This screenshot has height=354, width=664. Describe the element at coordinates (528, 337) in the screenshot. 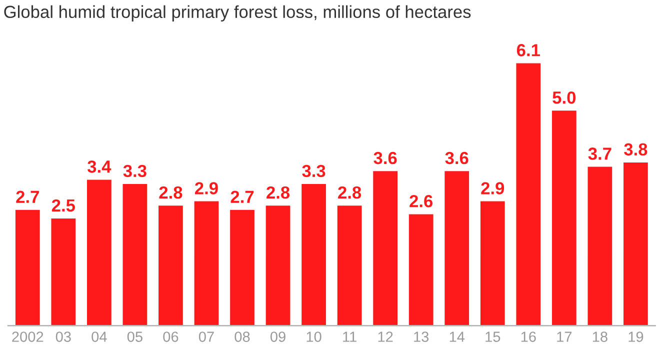

I see `x-tick-label: 16` at that location.